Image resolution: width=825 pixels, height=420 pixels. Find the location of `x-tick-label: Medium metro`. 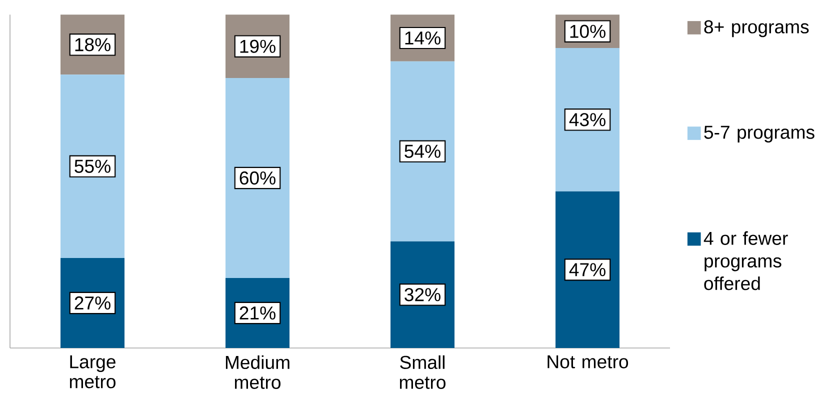

x-tick-label: Medium metro is located at coordinates (258, 372).